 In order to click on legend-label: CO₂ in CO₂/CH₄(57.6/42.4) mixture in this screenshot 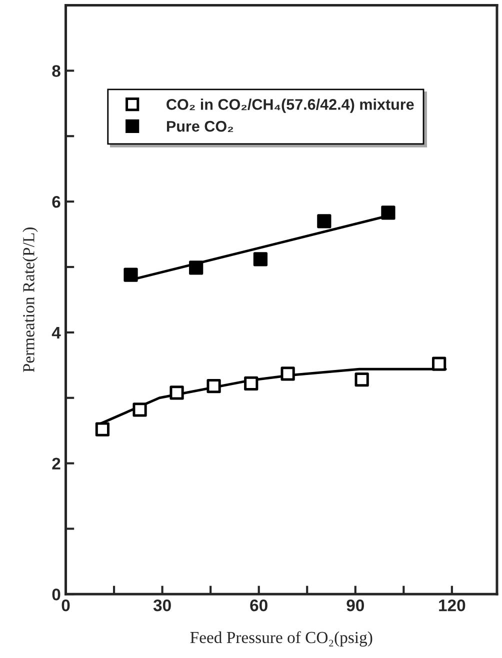, I will do `click(290, 105)`.